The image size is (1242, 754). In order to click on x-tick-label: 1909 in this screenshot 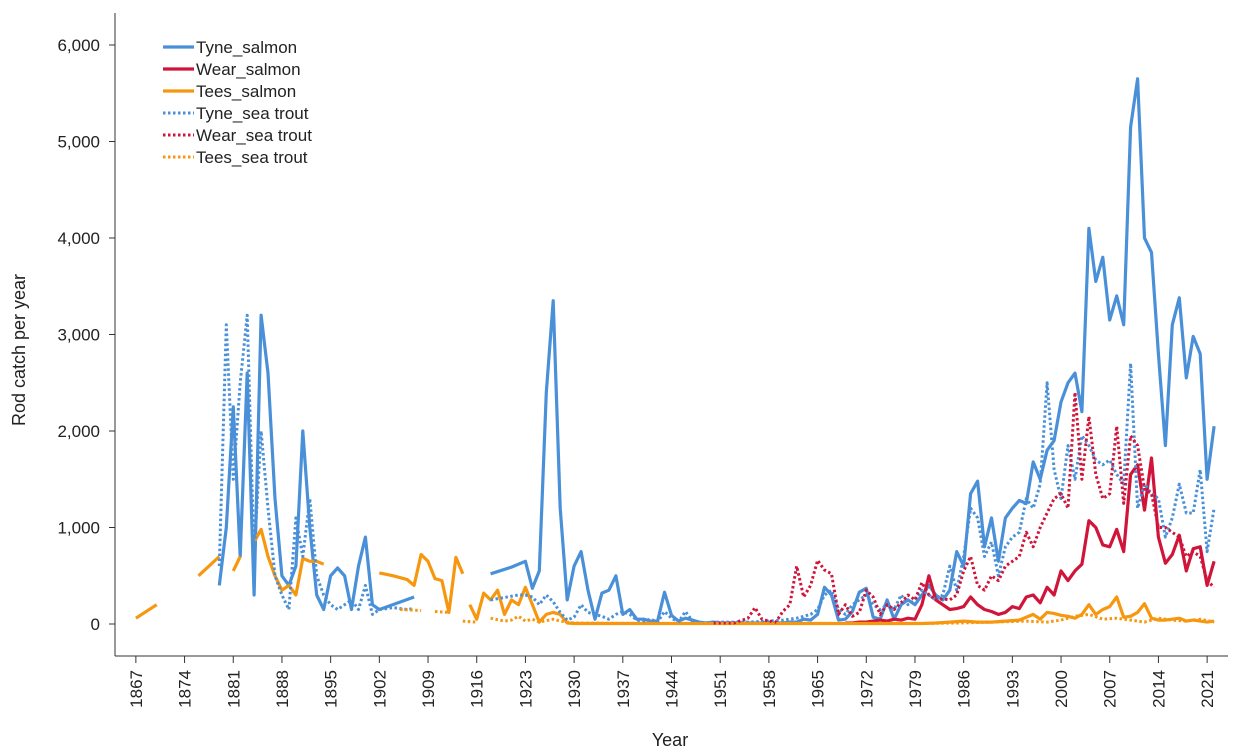, I will do `click(428, 689)`.